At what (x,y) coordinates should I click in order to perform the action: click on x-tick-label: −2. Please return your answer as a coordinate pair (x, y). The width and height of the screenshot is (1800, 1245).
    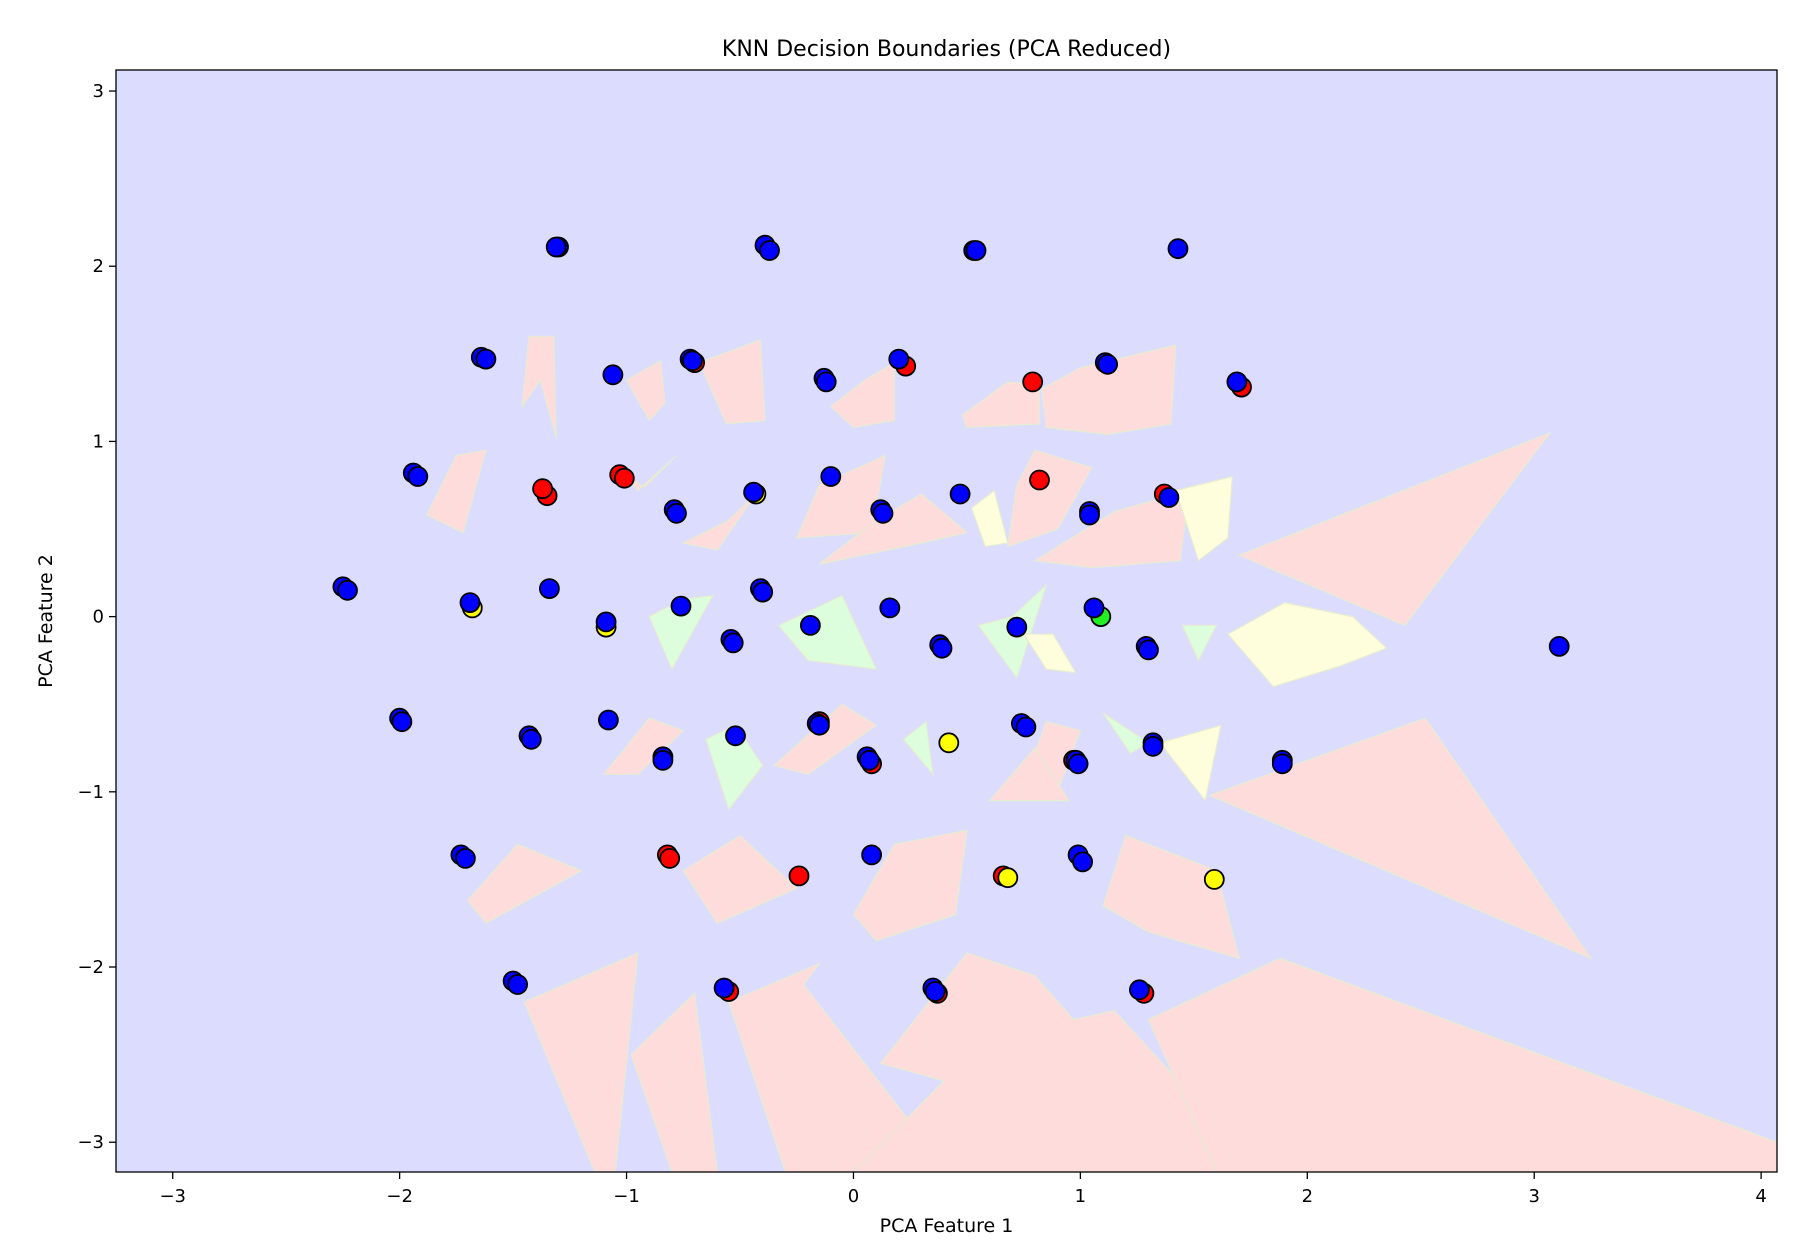
    Looking at the image, I should click on (399, 1196).